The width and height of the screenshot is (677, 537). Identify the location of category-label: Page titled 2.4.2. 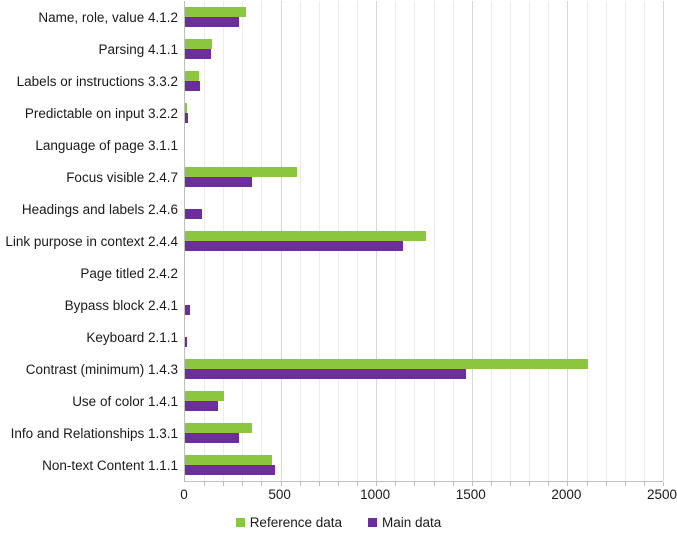
(129, 273).